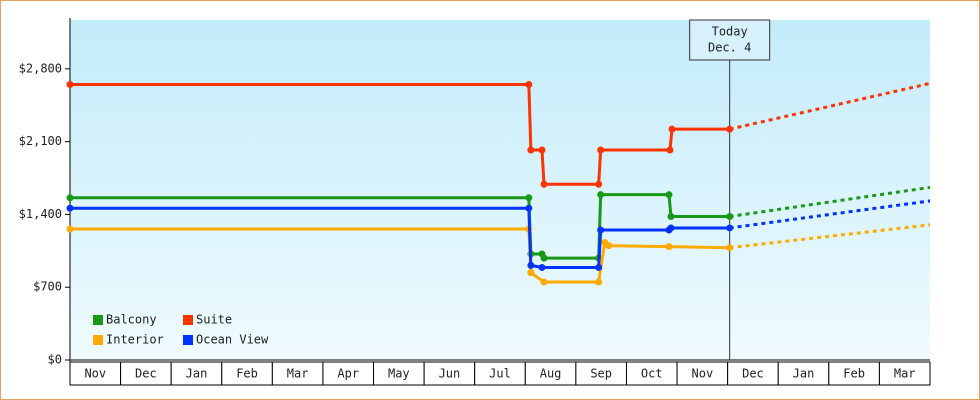 The image size is (980, 400). What do you see at coordinates (47, 287) in the screenshot?
I see `y-tick-label: $700` at bounding box center [47, 287].